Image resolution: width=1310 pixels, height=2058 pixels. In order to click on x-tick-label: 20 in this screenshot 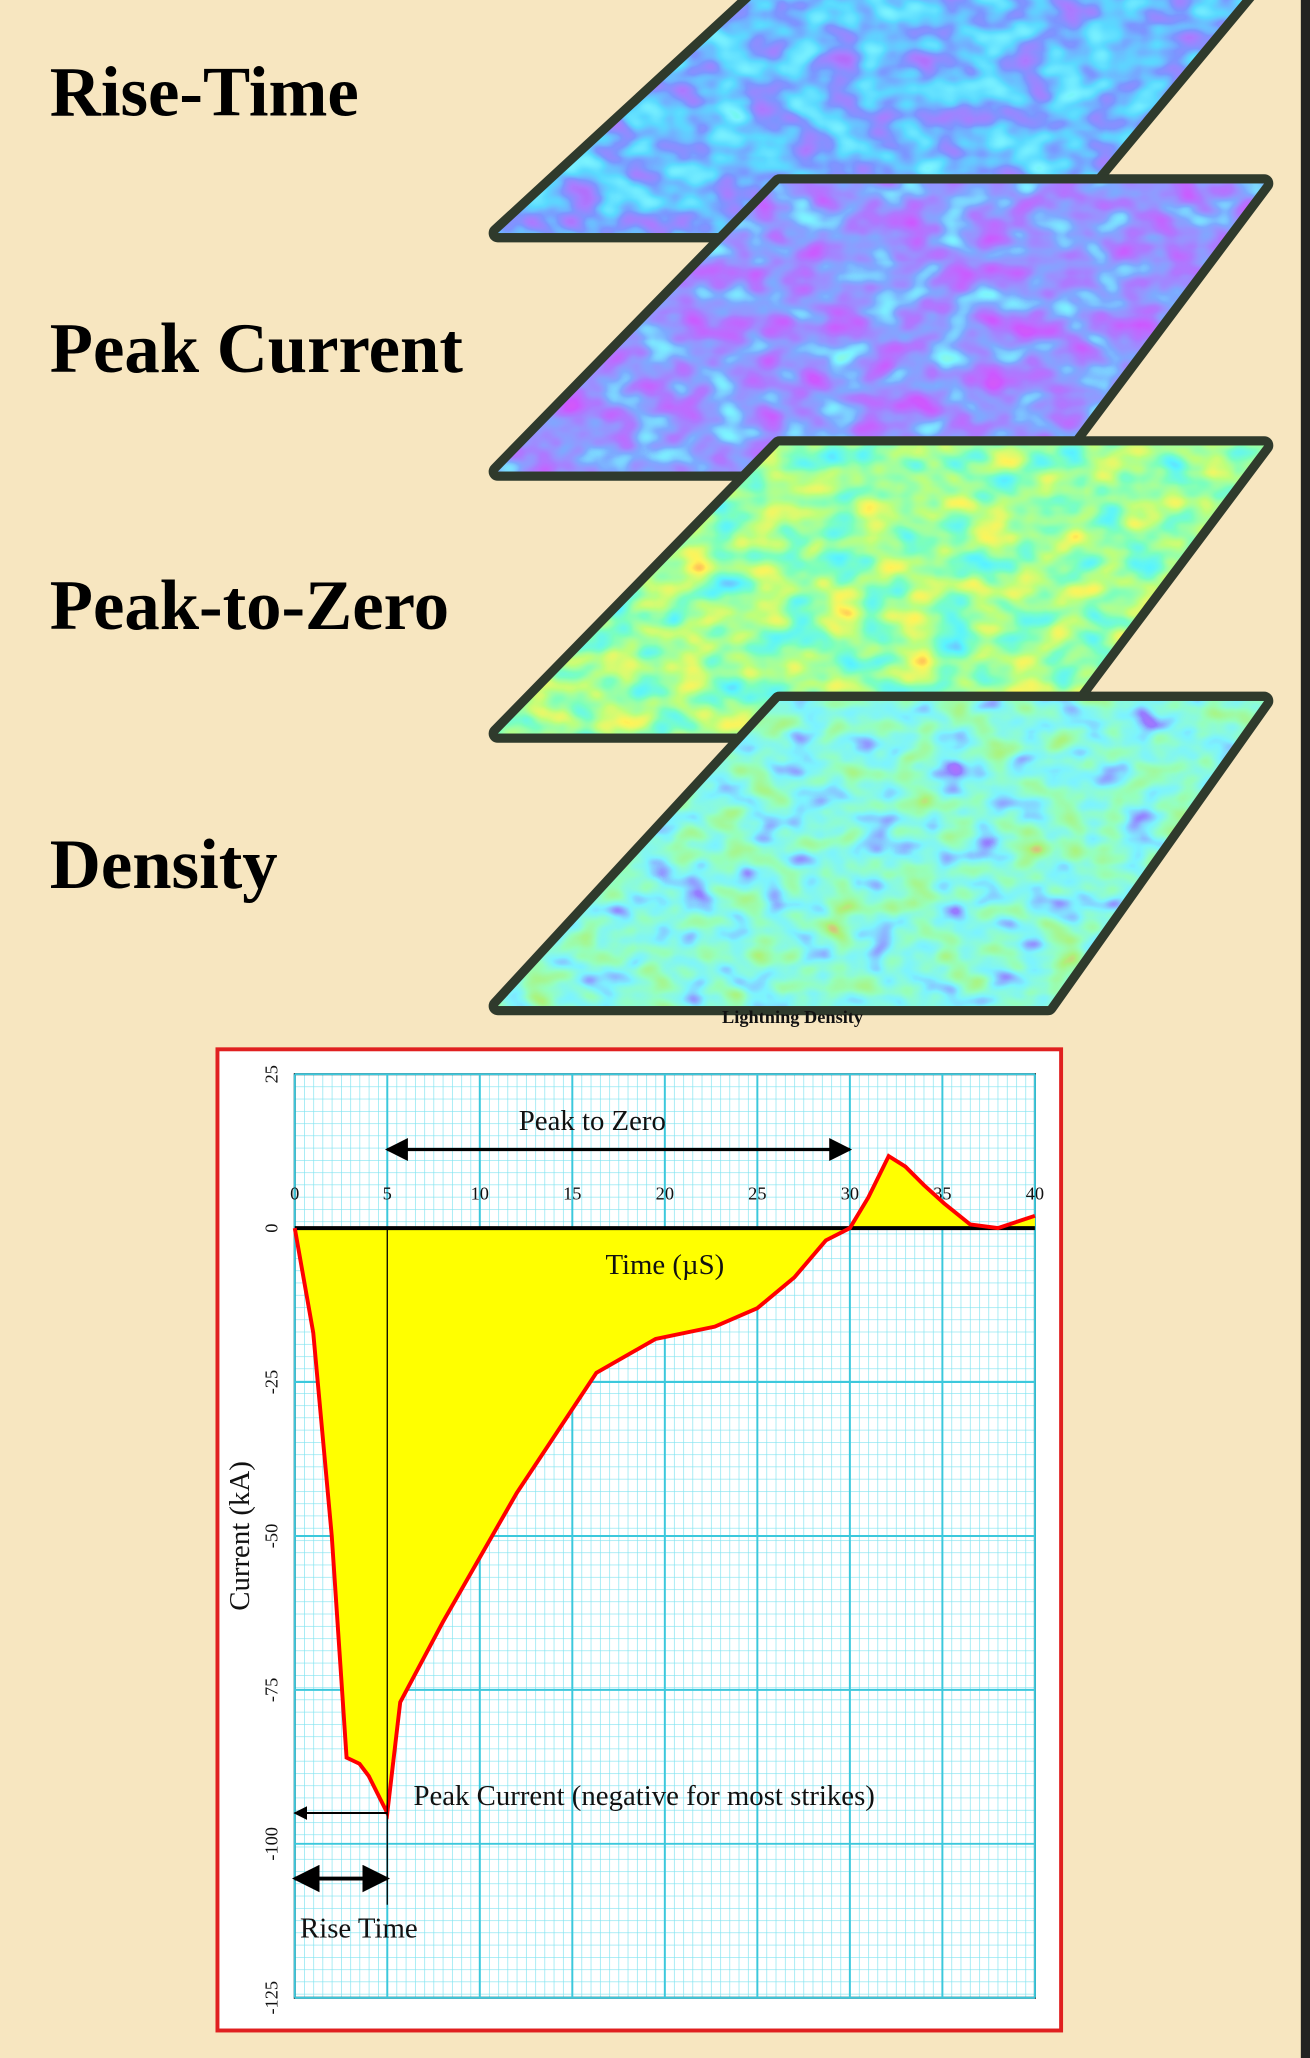, I will do `click(665, 1193)`.